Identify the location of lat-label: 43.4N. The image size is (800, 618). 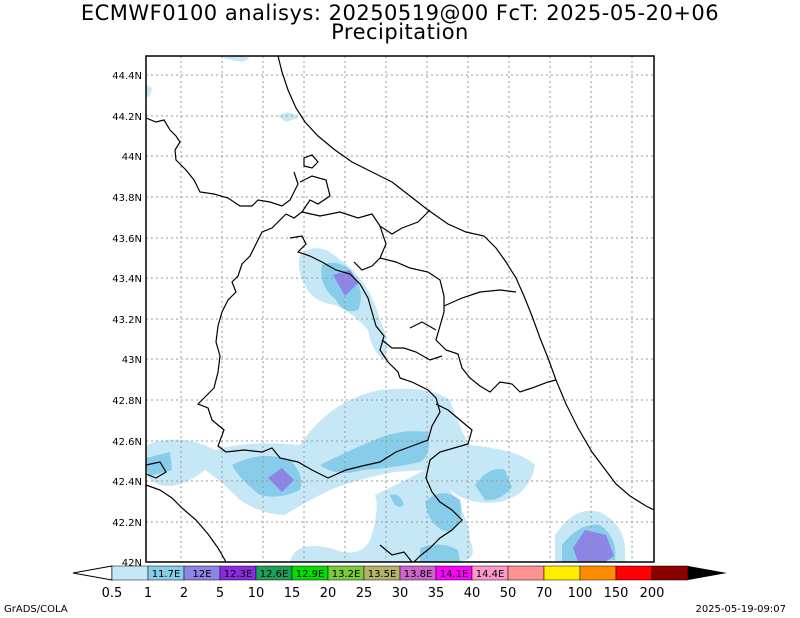
(127, 279).